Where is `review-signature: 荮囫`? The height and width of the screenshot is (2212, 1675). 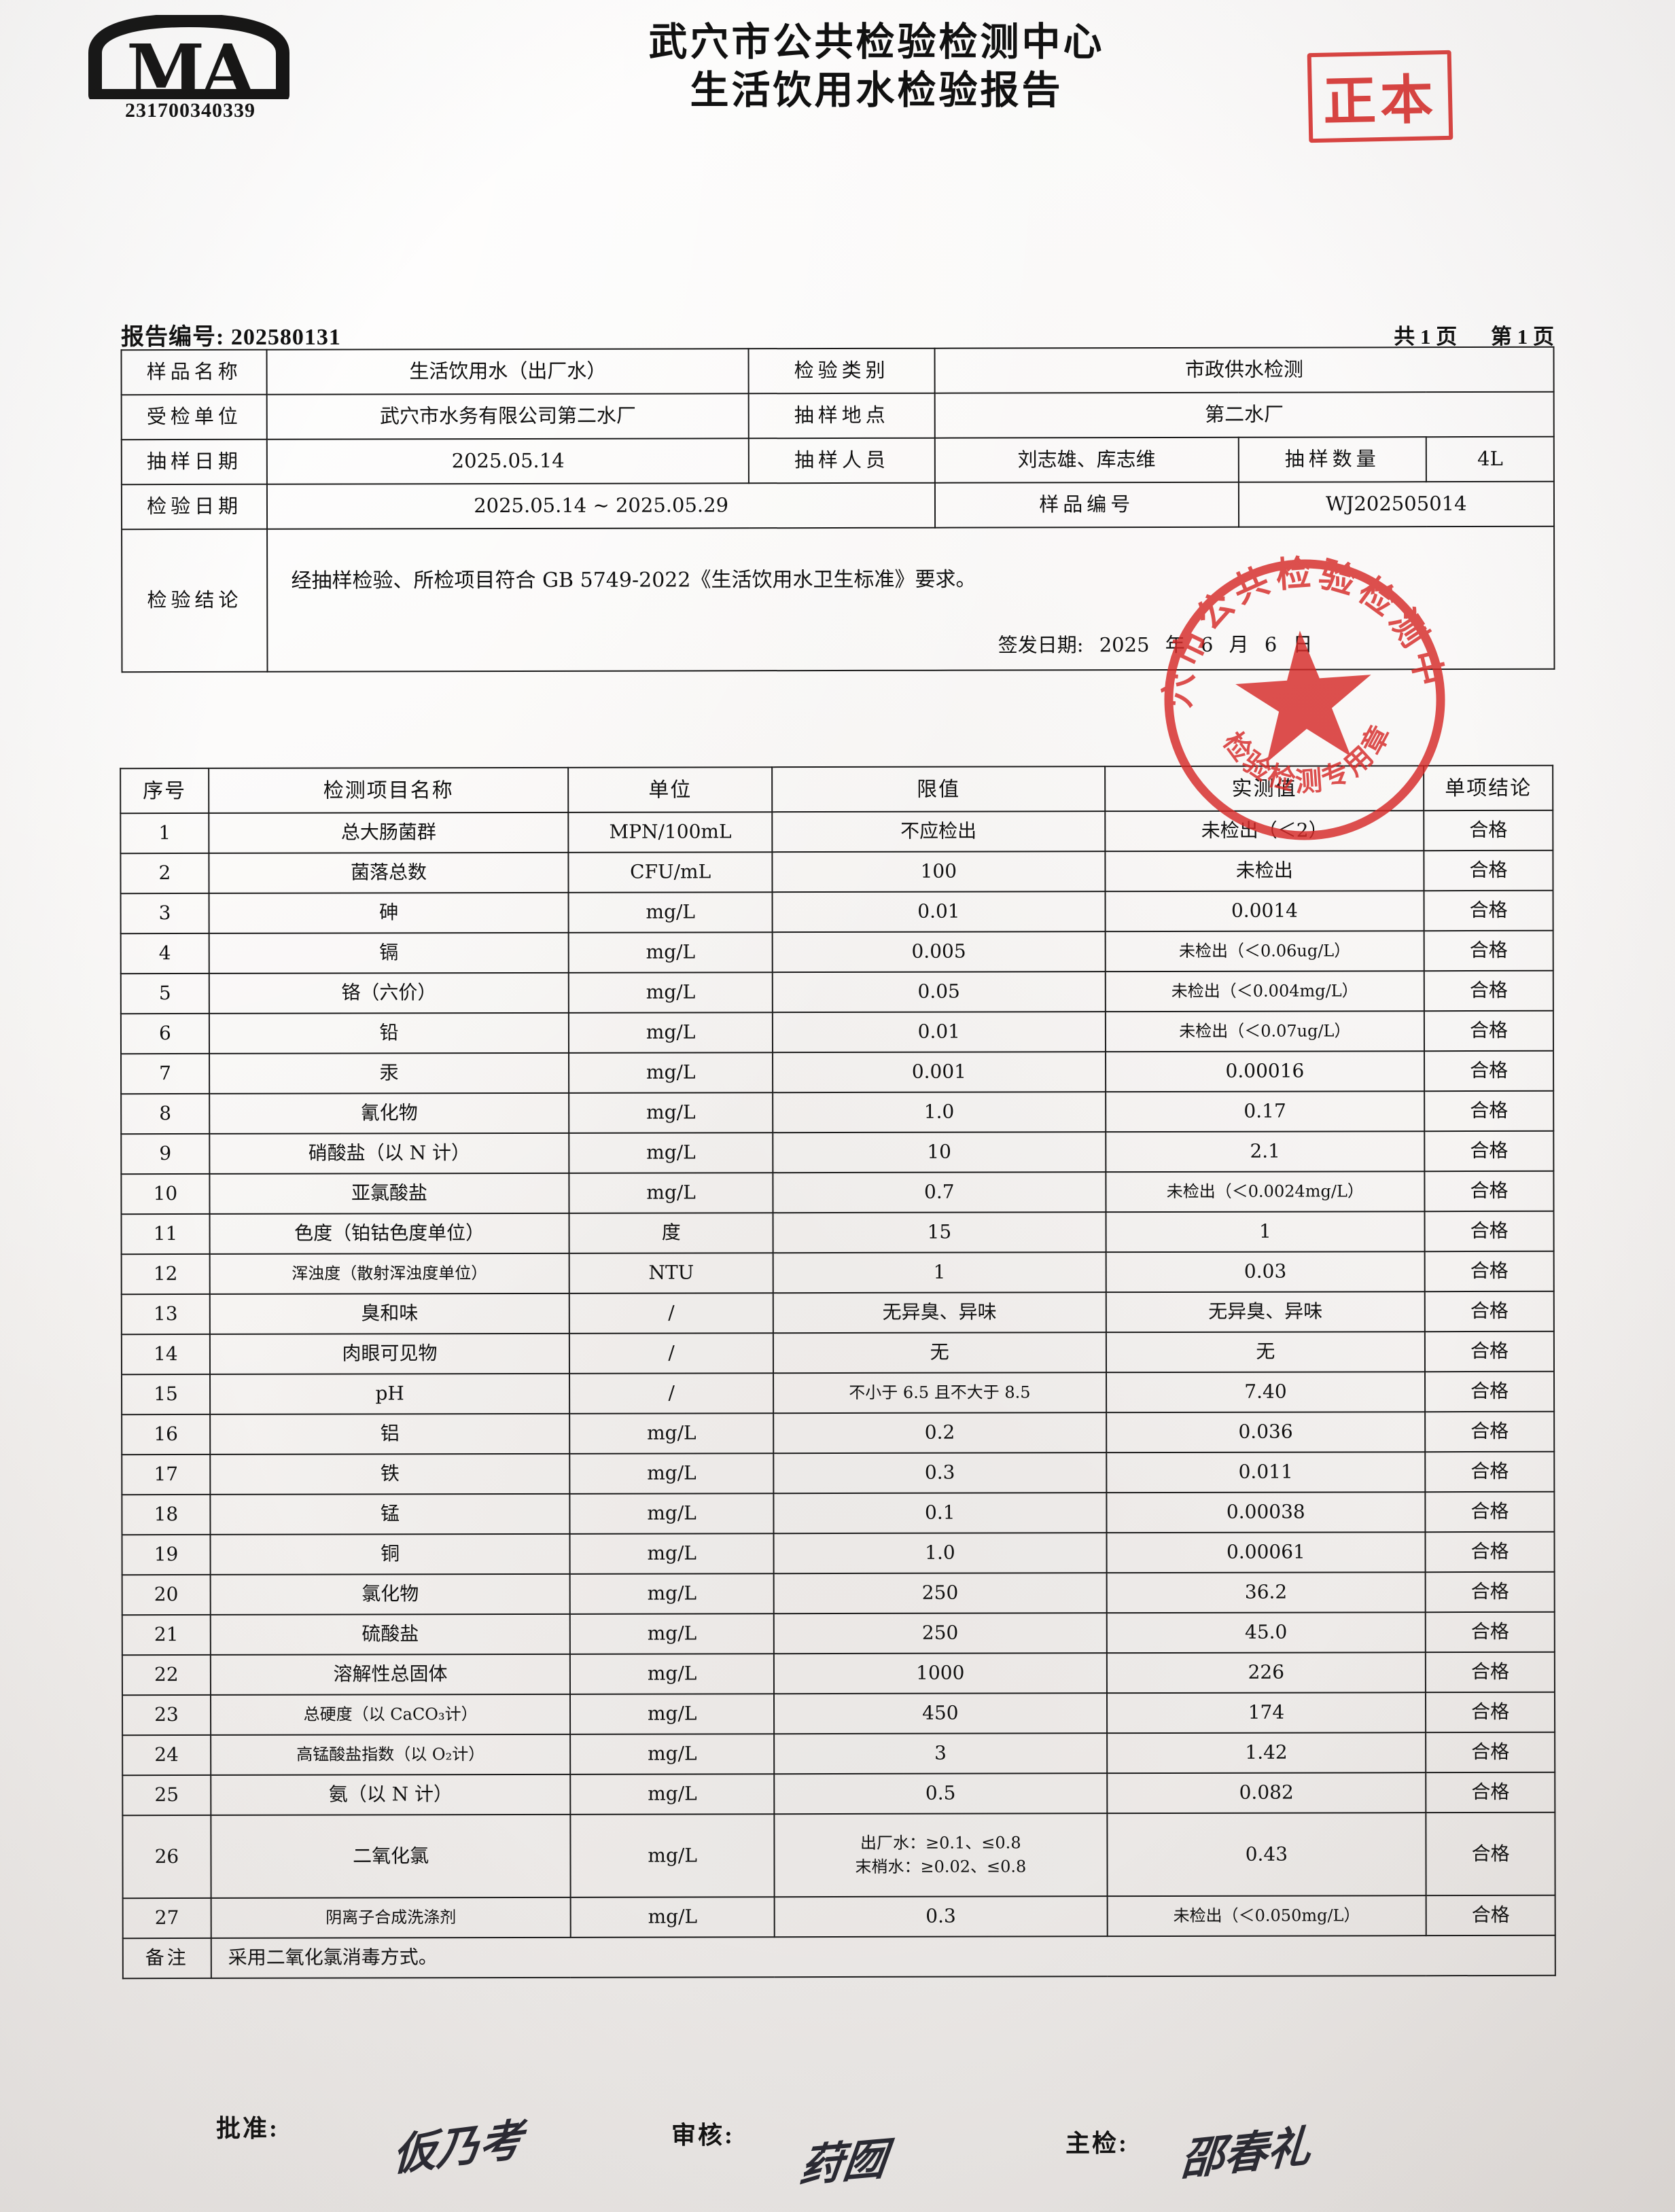 review-signature: 荮囫 is located at coordinates (843, 2163).